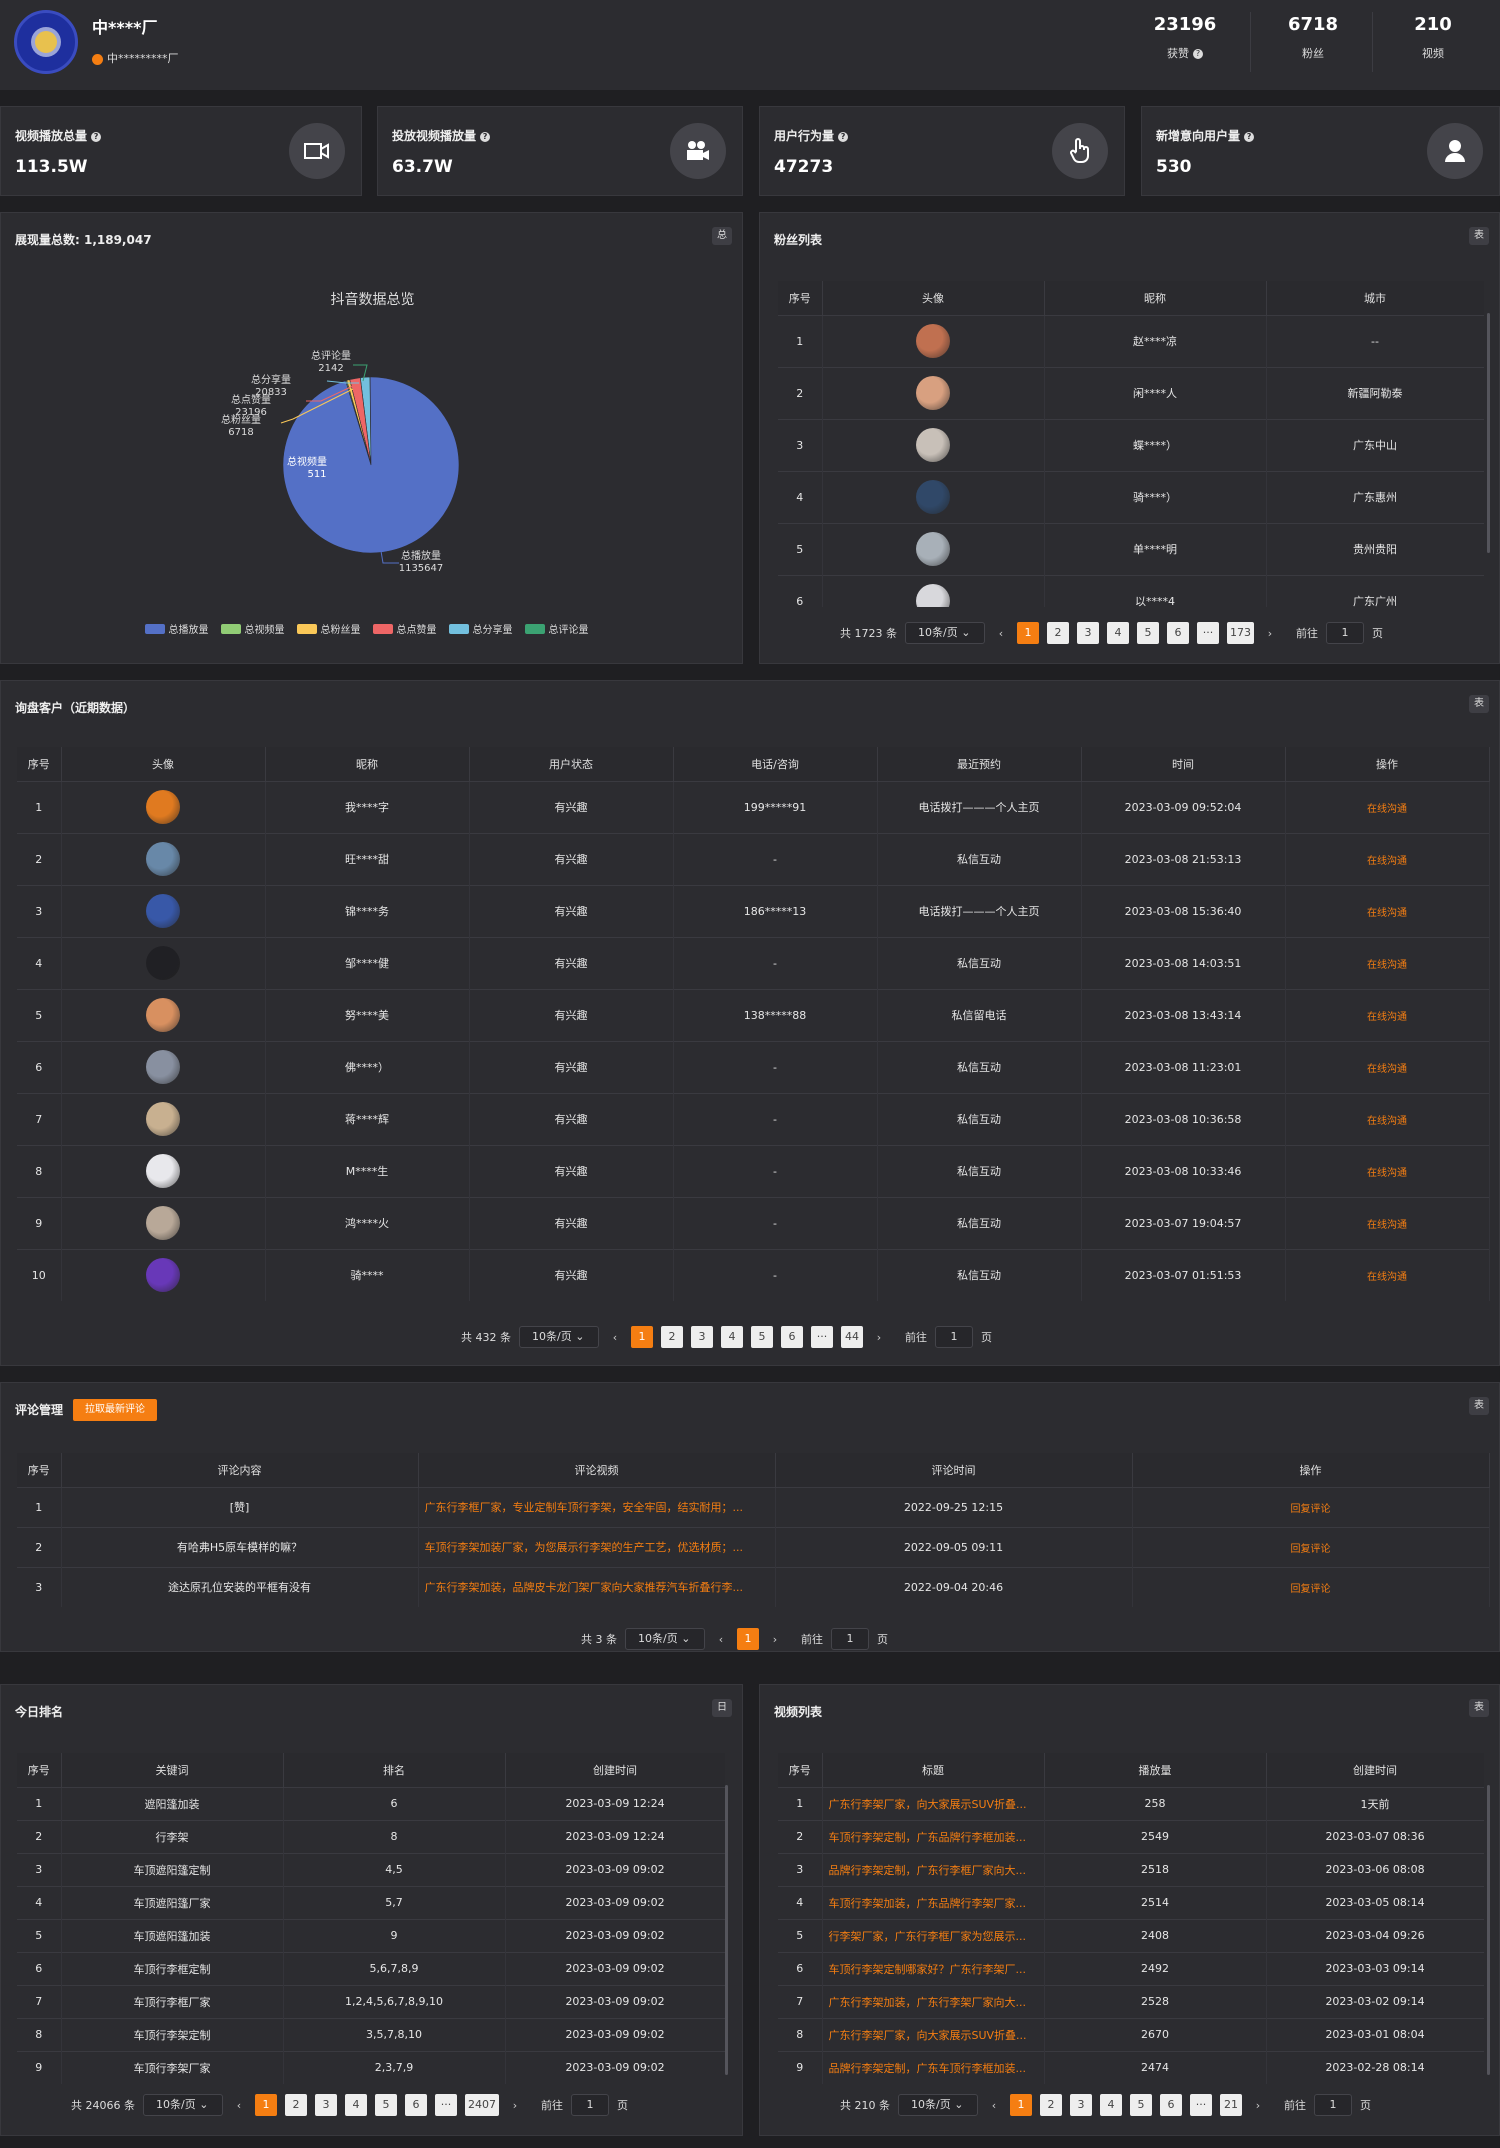  Describe the element at coordinates (556, 628) in the screenshot. I see `legend-item-总评论量: 总评论量` at that location.